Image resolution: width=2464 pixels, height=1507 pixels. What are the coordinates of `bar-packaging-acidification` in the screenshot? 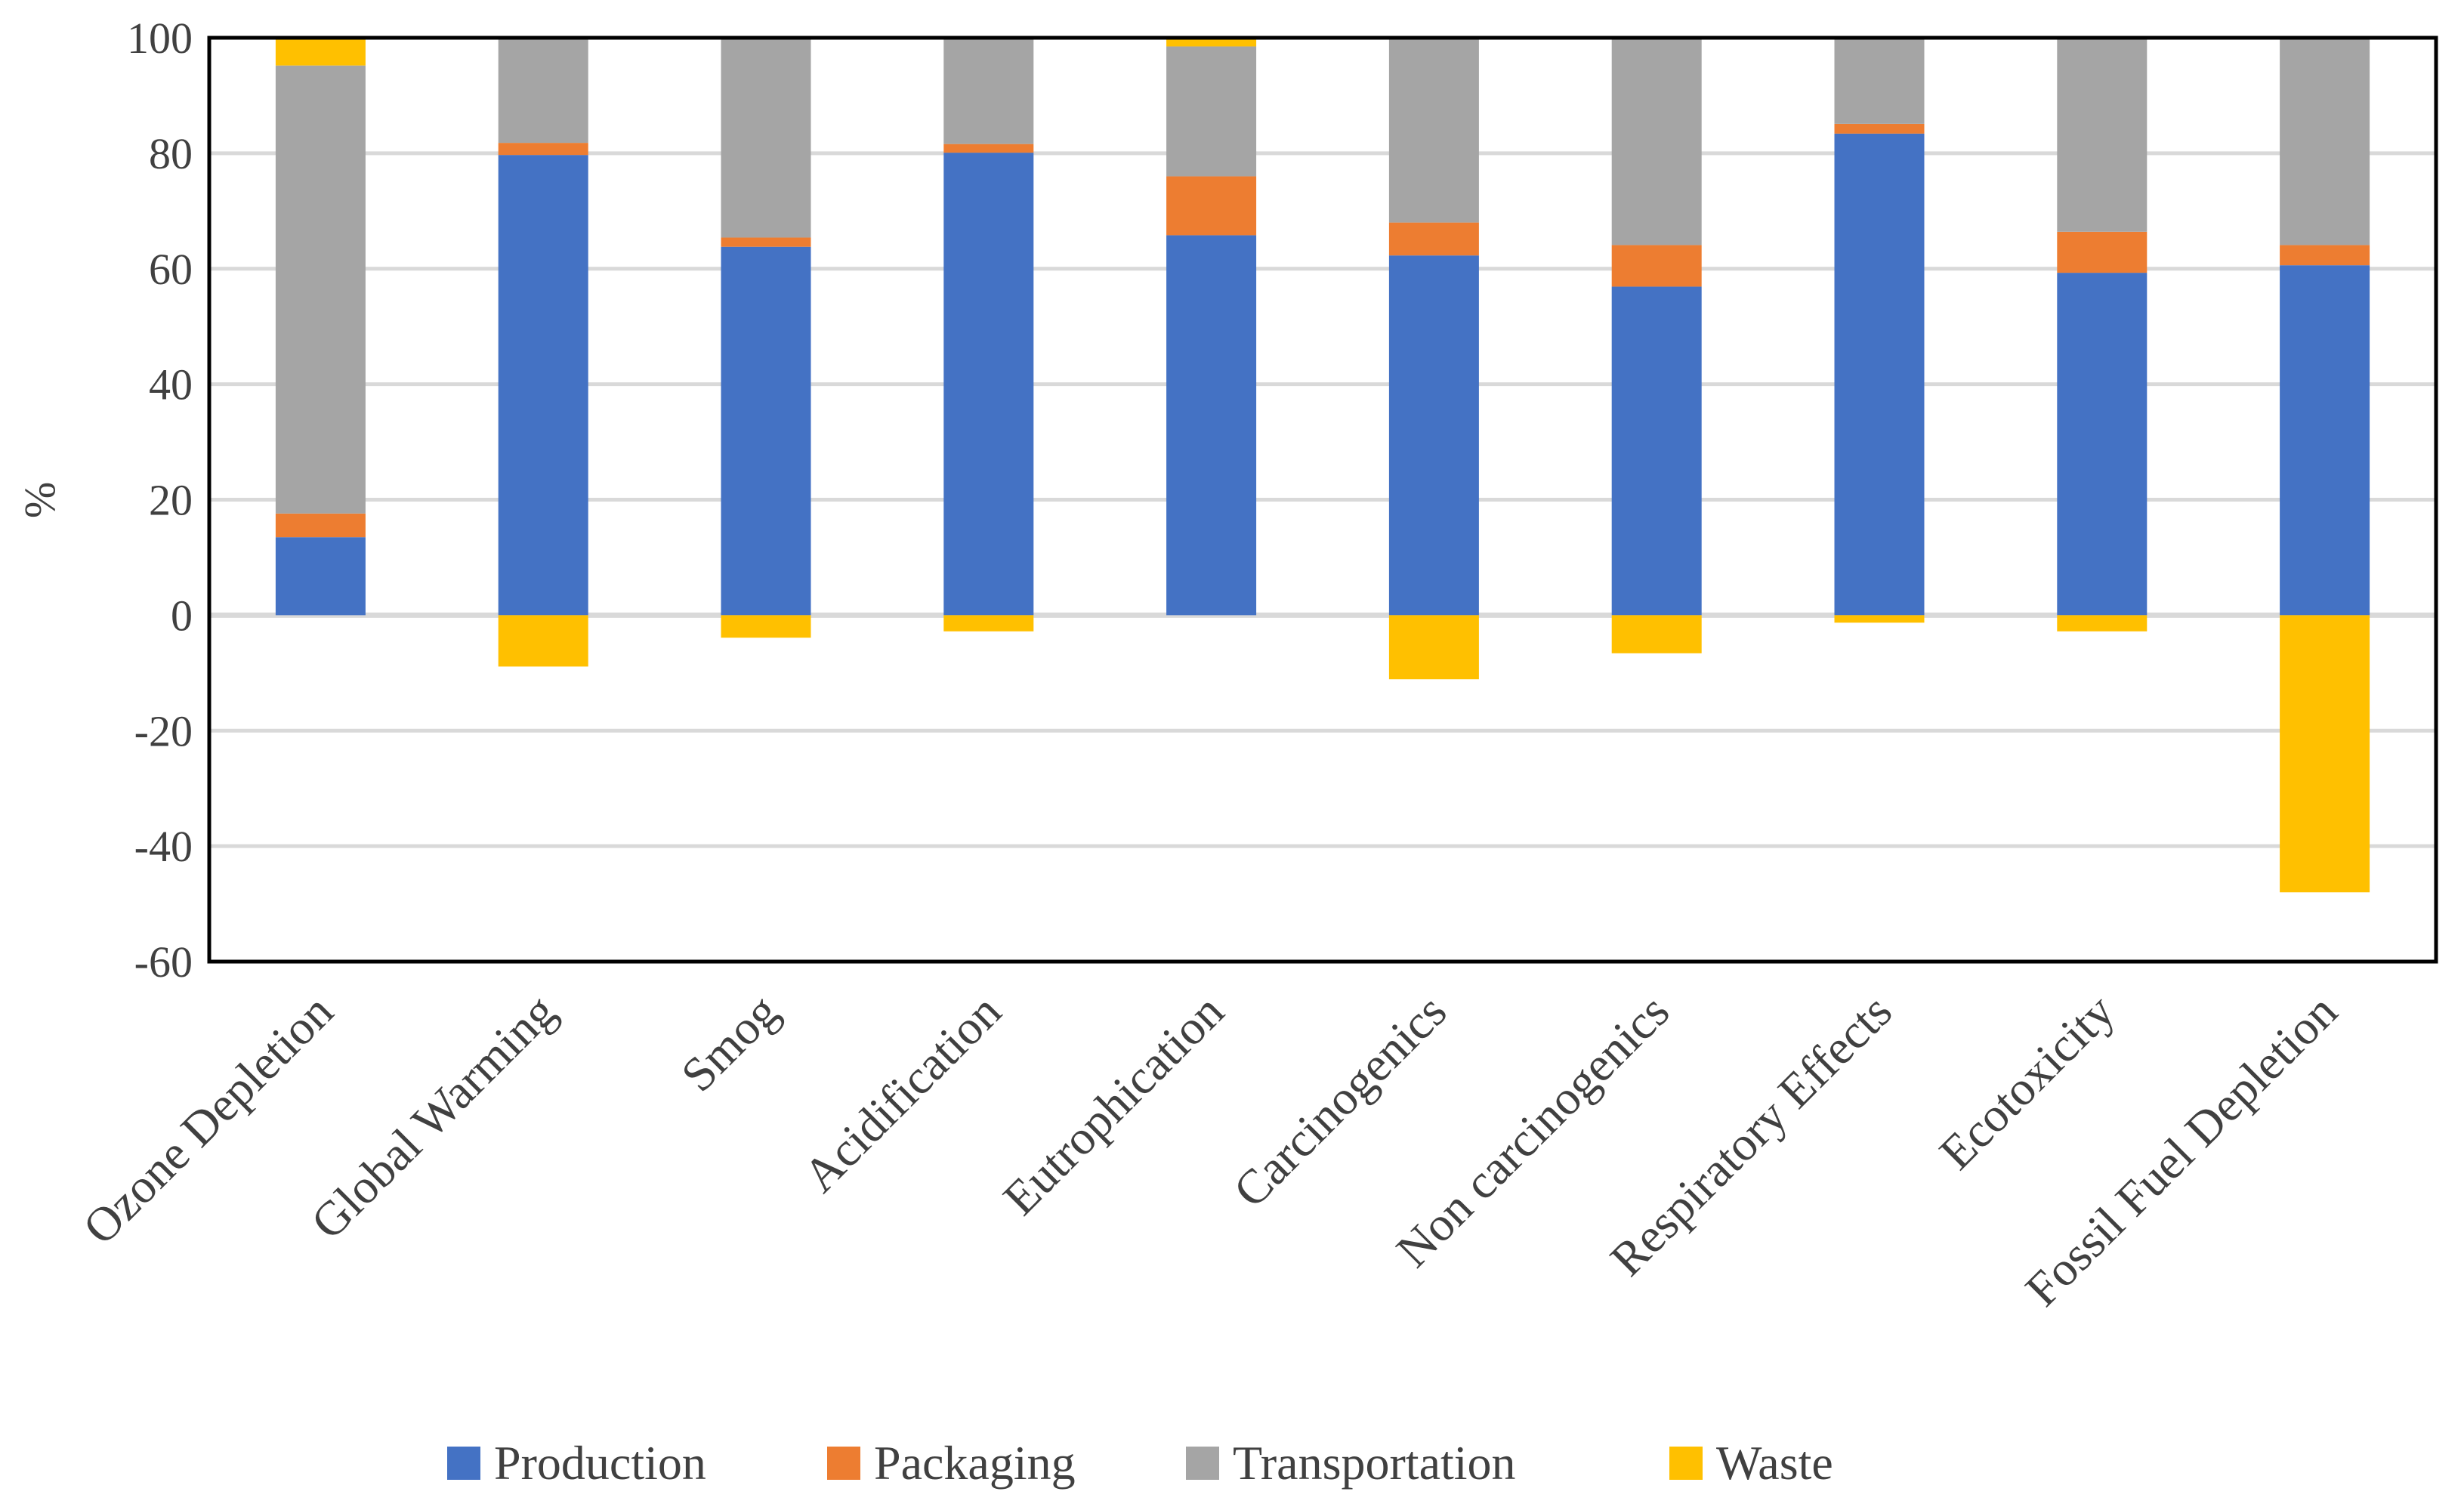 It's located at (989, 148).